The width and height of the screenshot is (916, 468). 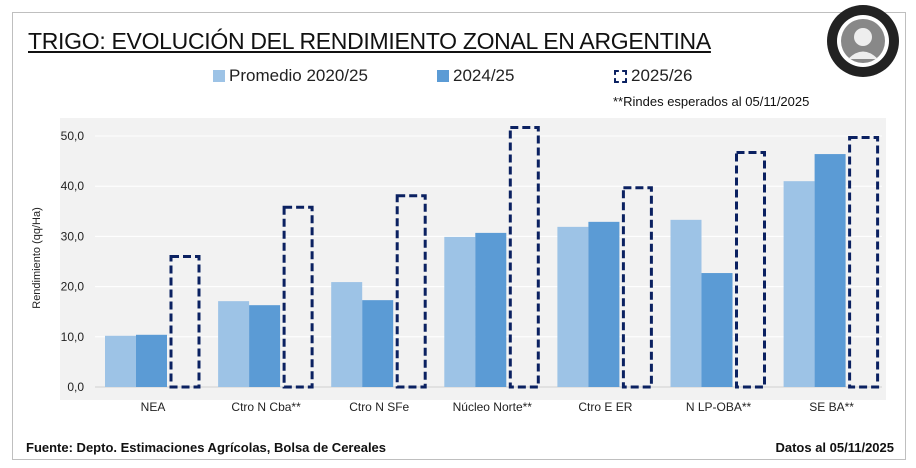 What do you see at coordinates (662, 75) in the screenshot?
I see `legend-label: 2025/26` at bounding box center [662, 75].